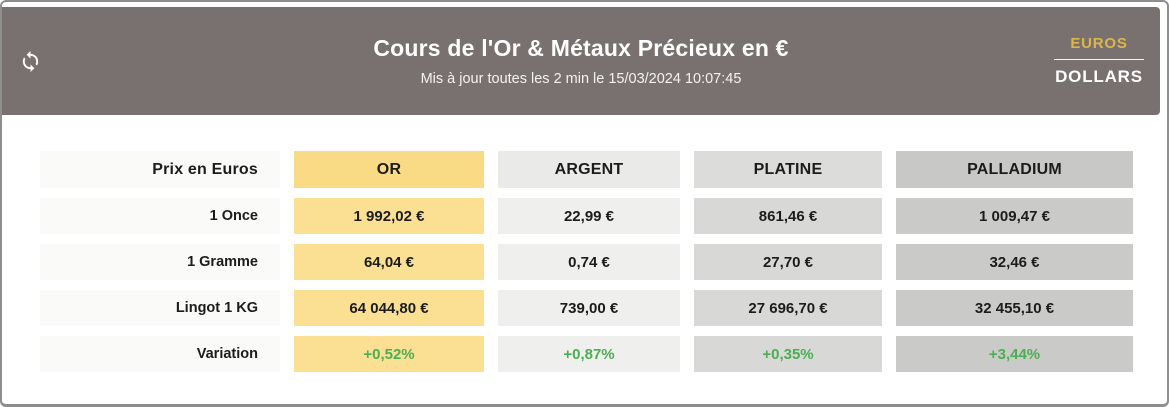 This screenshot has width=1169, height=407. I want to click on price-cell: 1 009,47 €, so click(1014, 216).